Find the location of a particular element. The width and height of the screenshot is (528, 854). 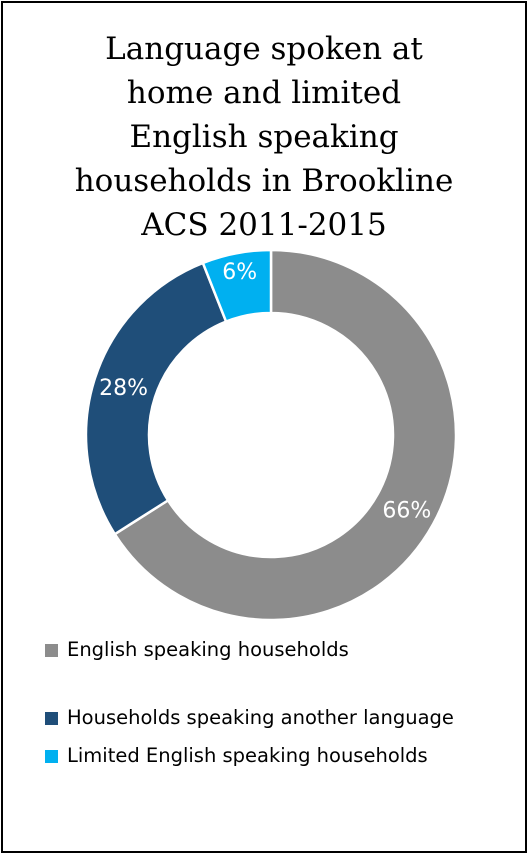

chart-title-line: English speaking is located at coordinates (264, 137).